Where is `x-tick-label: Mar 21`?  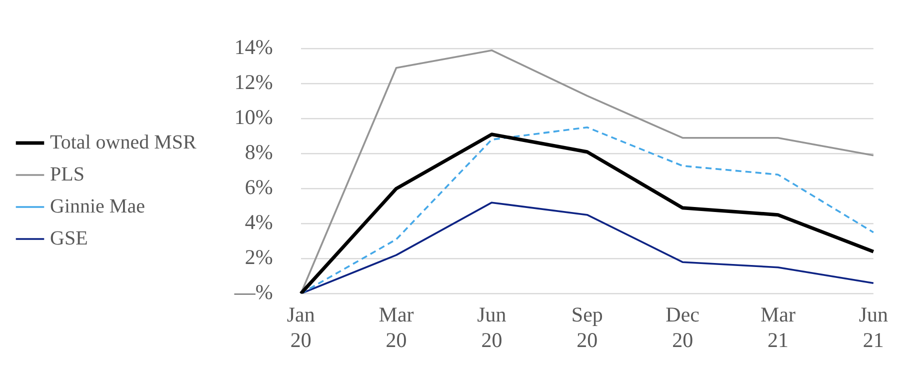
x-tick-label: Mar 21 is located at coordinates (778, 327).